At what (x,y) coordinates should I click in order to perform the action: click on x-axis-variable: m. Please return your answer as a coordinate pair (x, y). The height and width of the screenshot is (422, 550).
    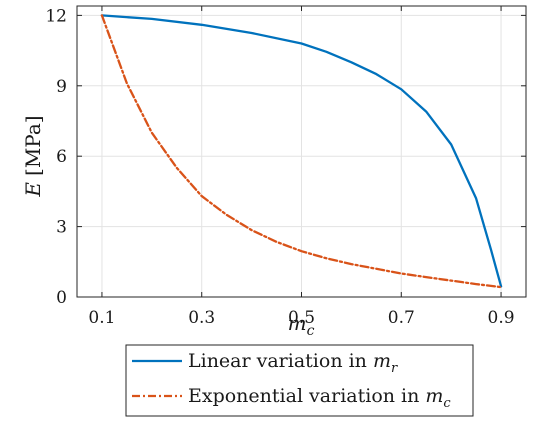
    Looking at the image, I should click on (297, 323).